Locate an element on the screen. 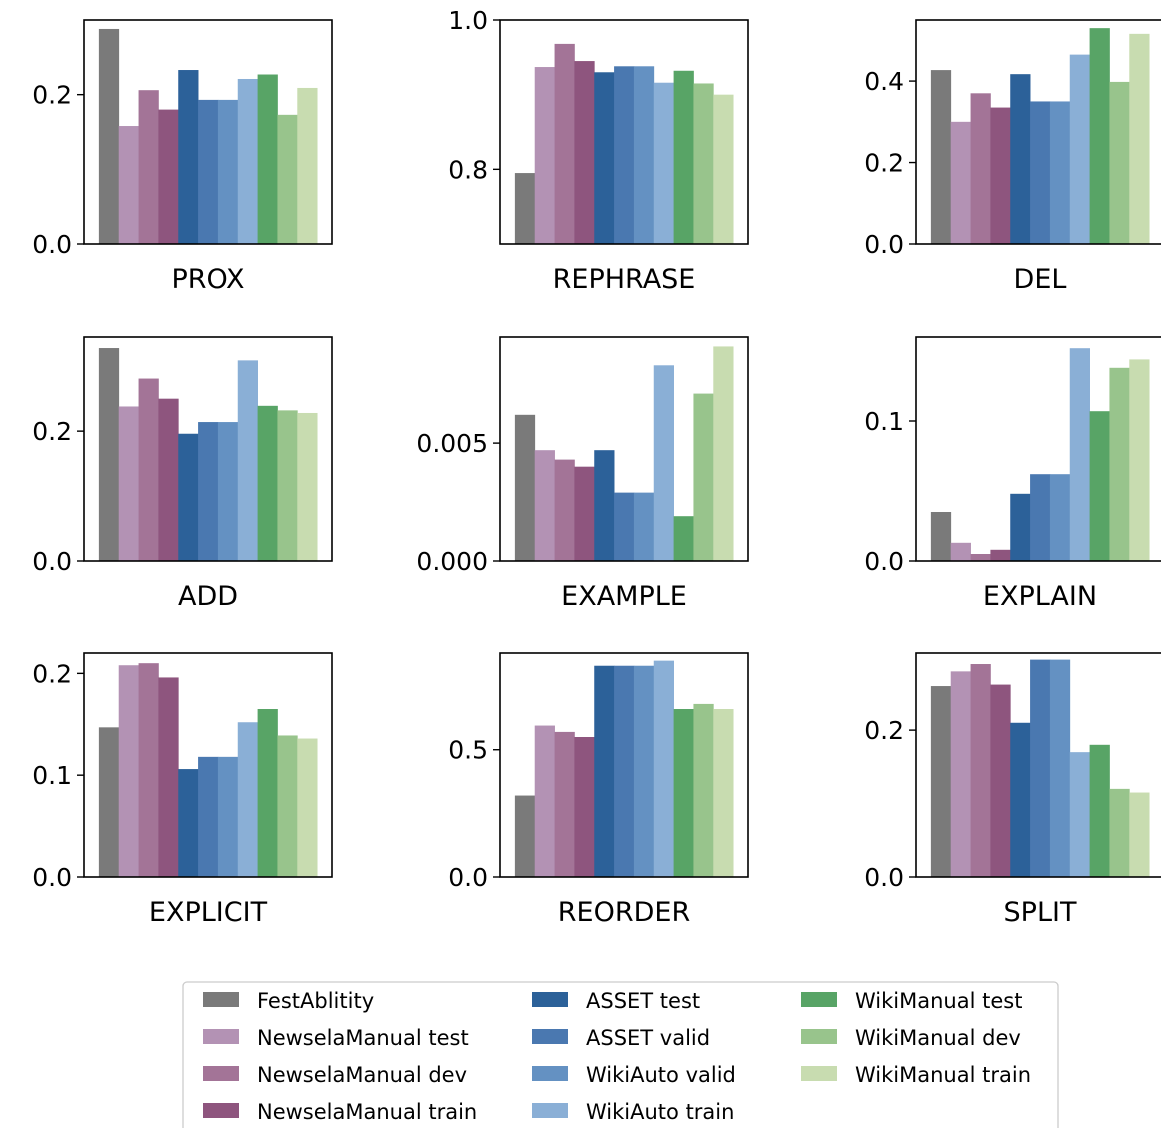 This screenshot has height=1128, width=1161. bar-explicit-newselamanual-dev is located at coordinates (148, 770).